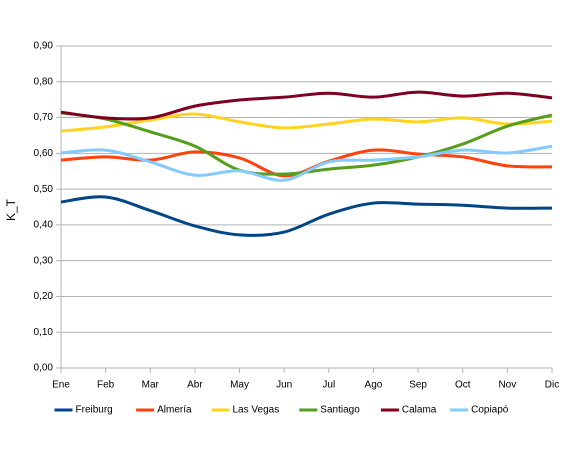 The image size is (580, 458). Describe the element at coordinates (340, 410) in the screenshot. I see `legend-label: Santiago` at that location.